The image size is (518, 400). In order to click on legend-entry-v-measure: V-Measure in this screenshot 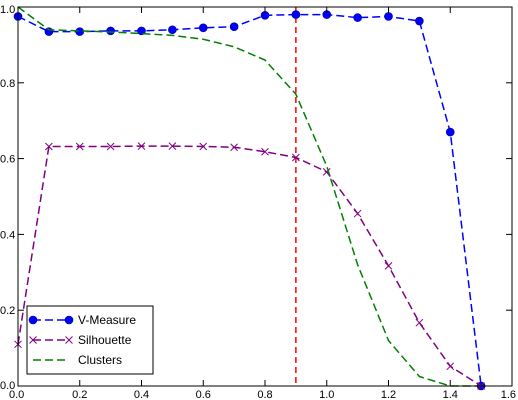, I will do `click(82, 320)`.